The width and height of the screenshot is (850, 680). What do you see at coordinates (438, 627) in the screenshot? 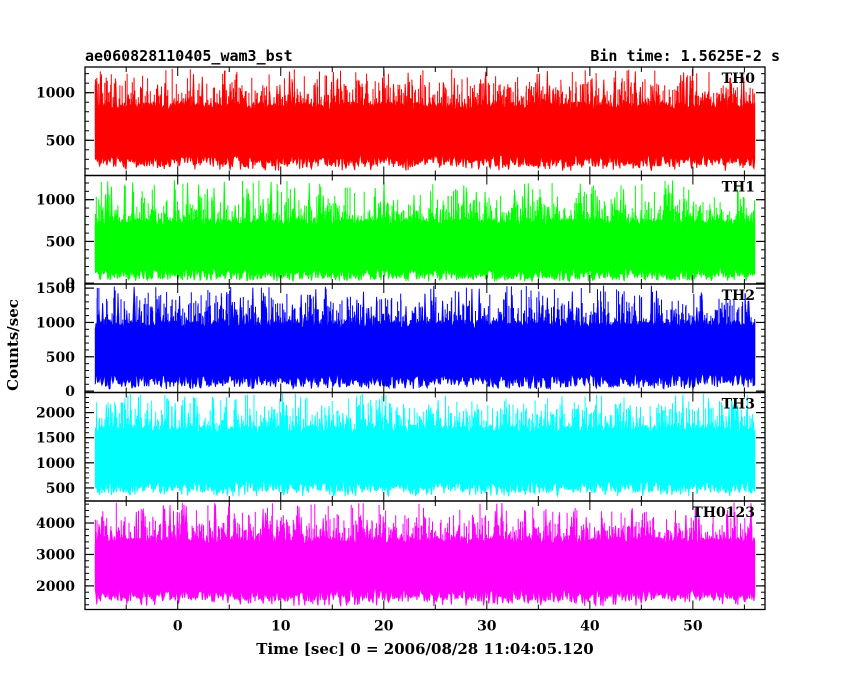
I see `x-axis: 0 10 20 30 40 50` at bounding box center [438, 627].